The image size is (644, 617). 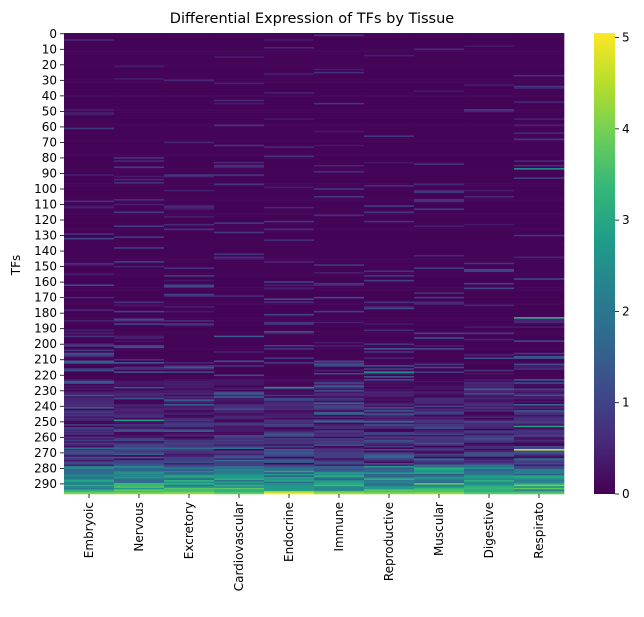 I want to click on colorbar-tick-label: 4, so click(x=626, y=129).